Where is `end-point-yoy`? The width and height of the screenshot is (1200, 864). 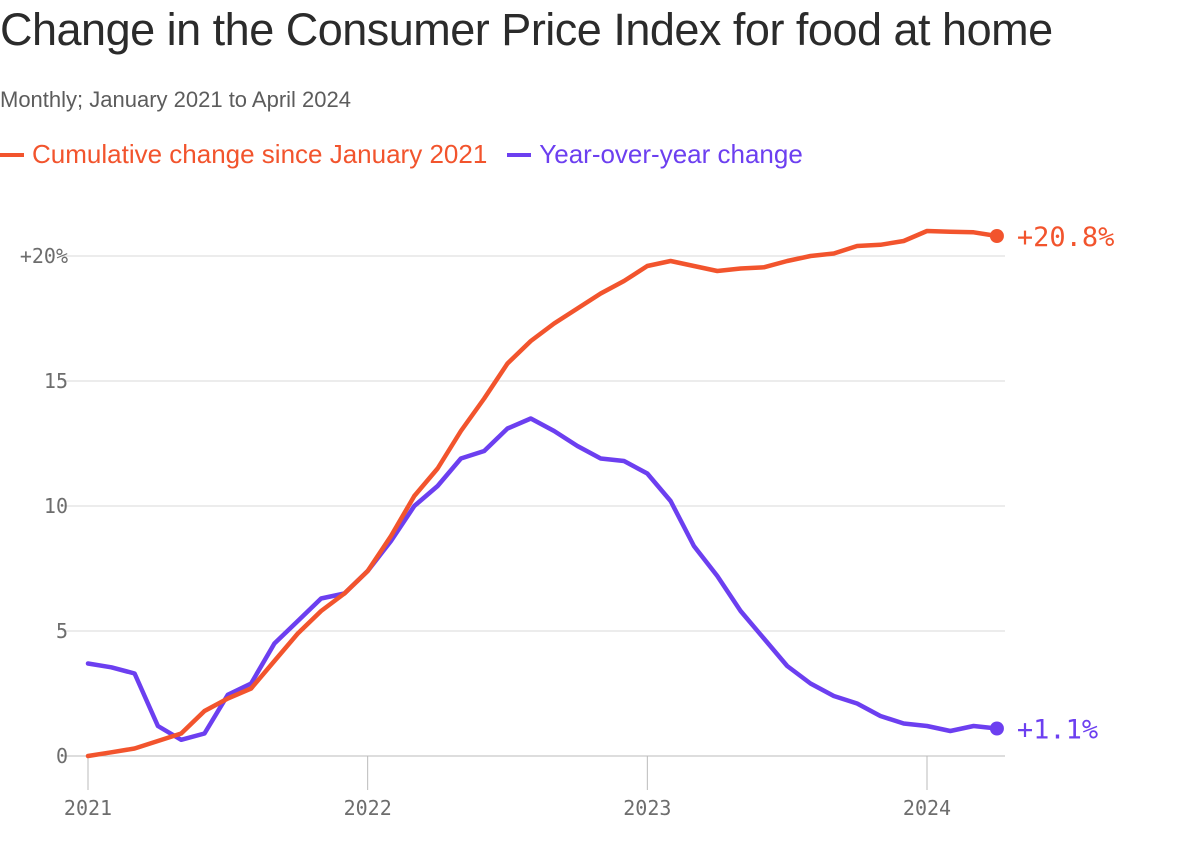 end-point-yoy is located at coordinates (996, 728).